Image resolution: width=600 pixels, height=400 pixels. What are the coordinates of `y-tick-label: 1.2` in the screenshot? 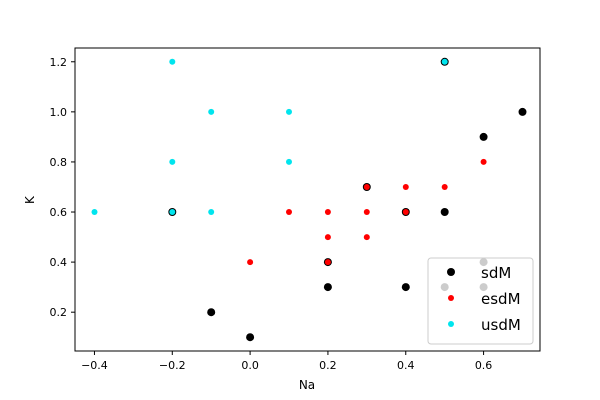 It's located at (59, 62).